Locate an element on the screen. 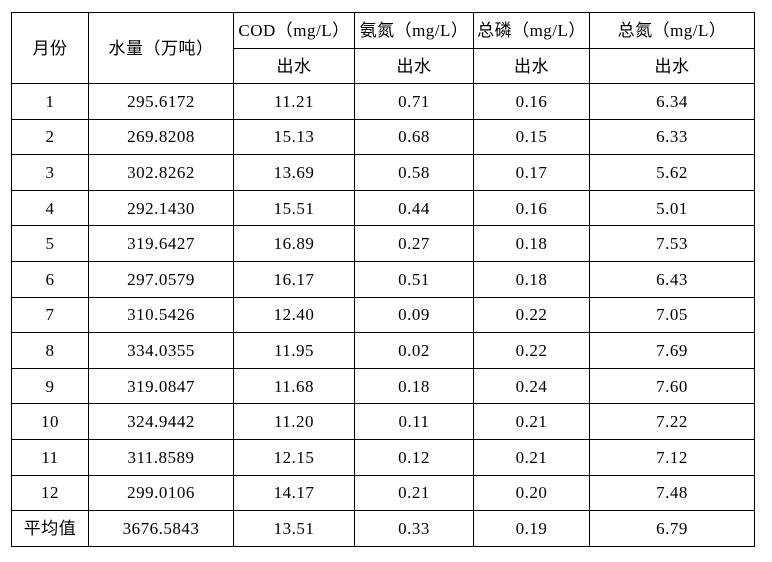  value-cell: 13.51 is located at coordinates (294, 528).